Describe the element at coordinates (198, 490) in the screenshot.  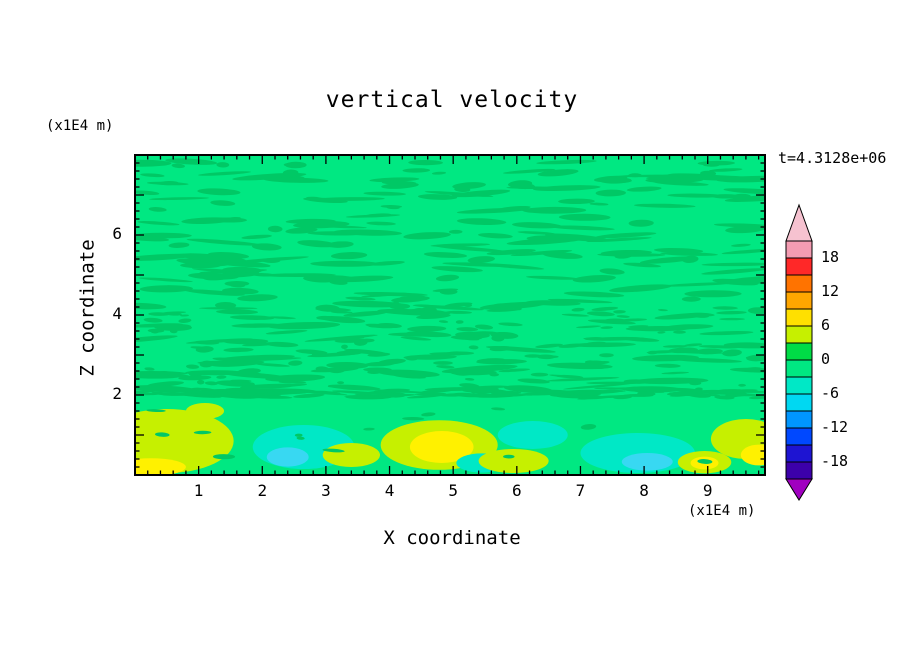
I see `x-tick-label-1: 1` at that location.